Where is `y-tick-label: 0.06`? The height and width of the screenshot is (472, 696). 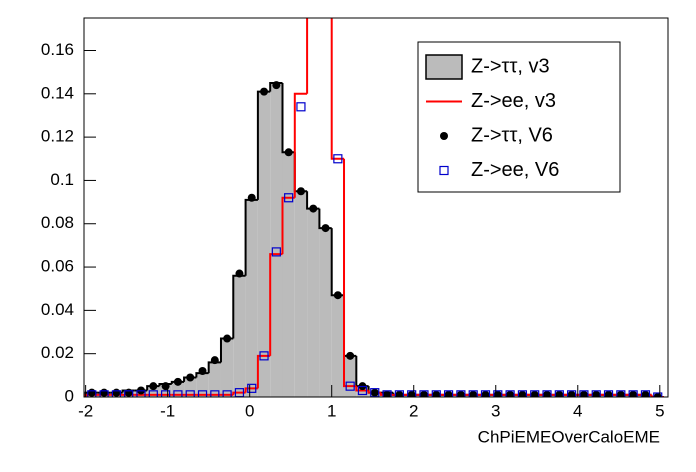 y-tick-label: 0.06 is located at coordinates (57, 266).